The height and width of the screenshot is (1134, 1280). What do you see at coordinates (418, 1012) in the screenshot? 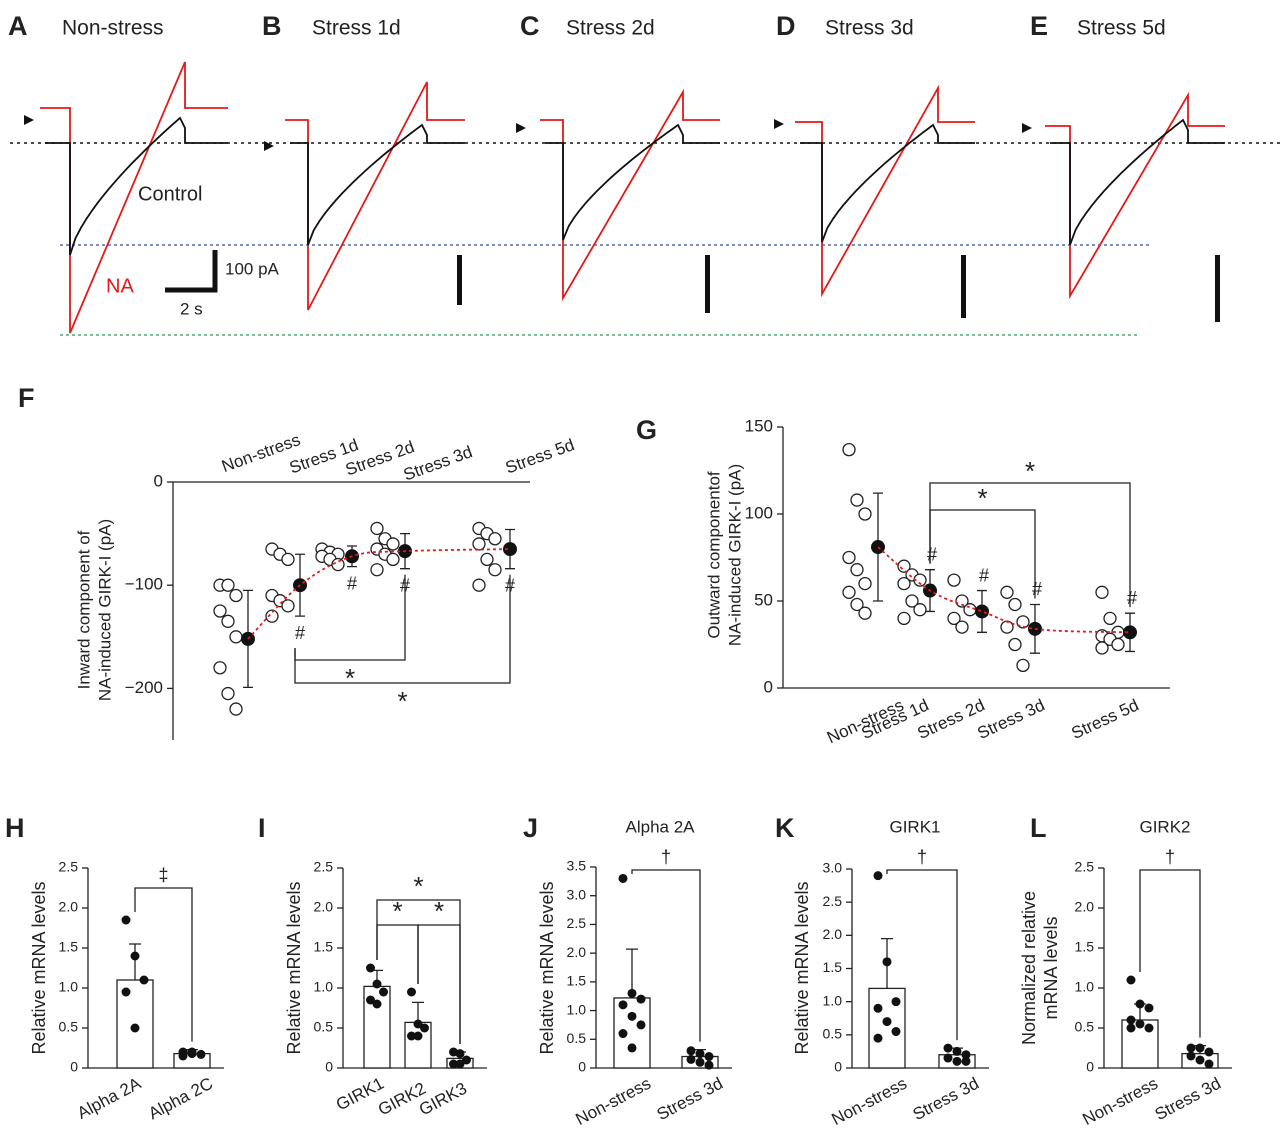
I see `error-bar` at bounding box center [418, 1012].